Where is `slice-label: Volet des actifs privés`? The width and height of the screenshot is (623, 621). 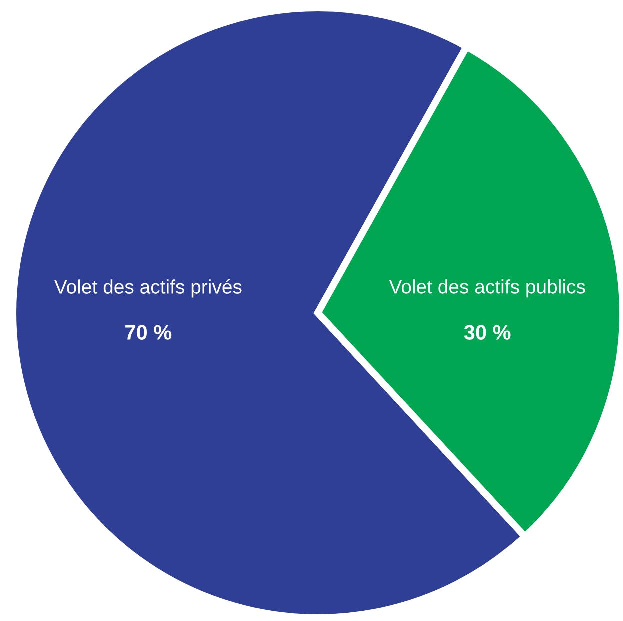 slice-label: Volet des actifs privés is located at coordinates (148, 288).